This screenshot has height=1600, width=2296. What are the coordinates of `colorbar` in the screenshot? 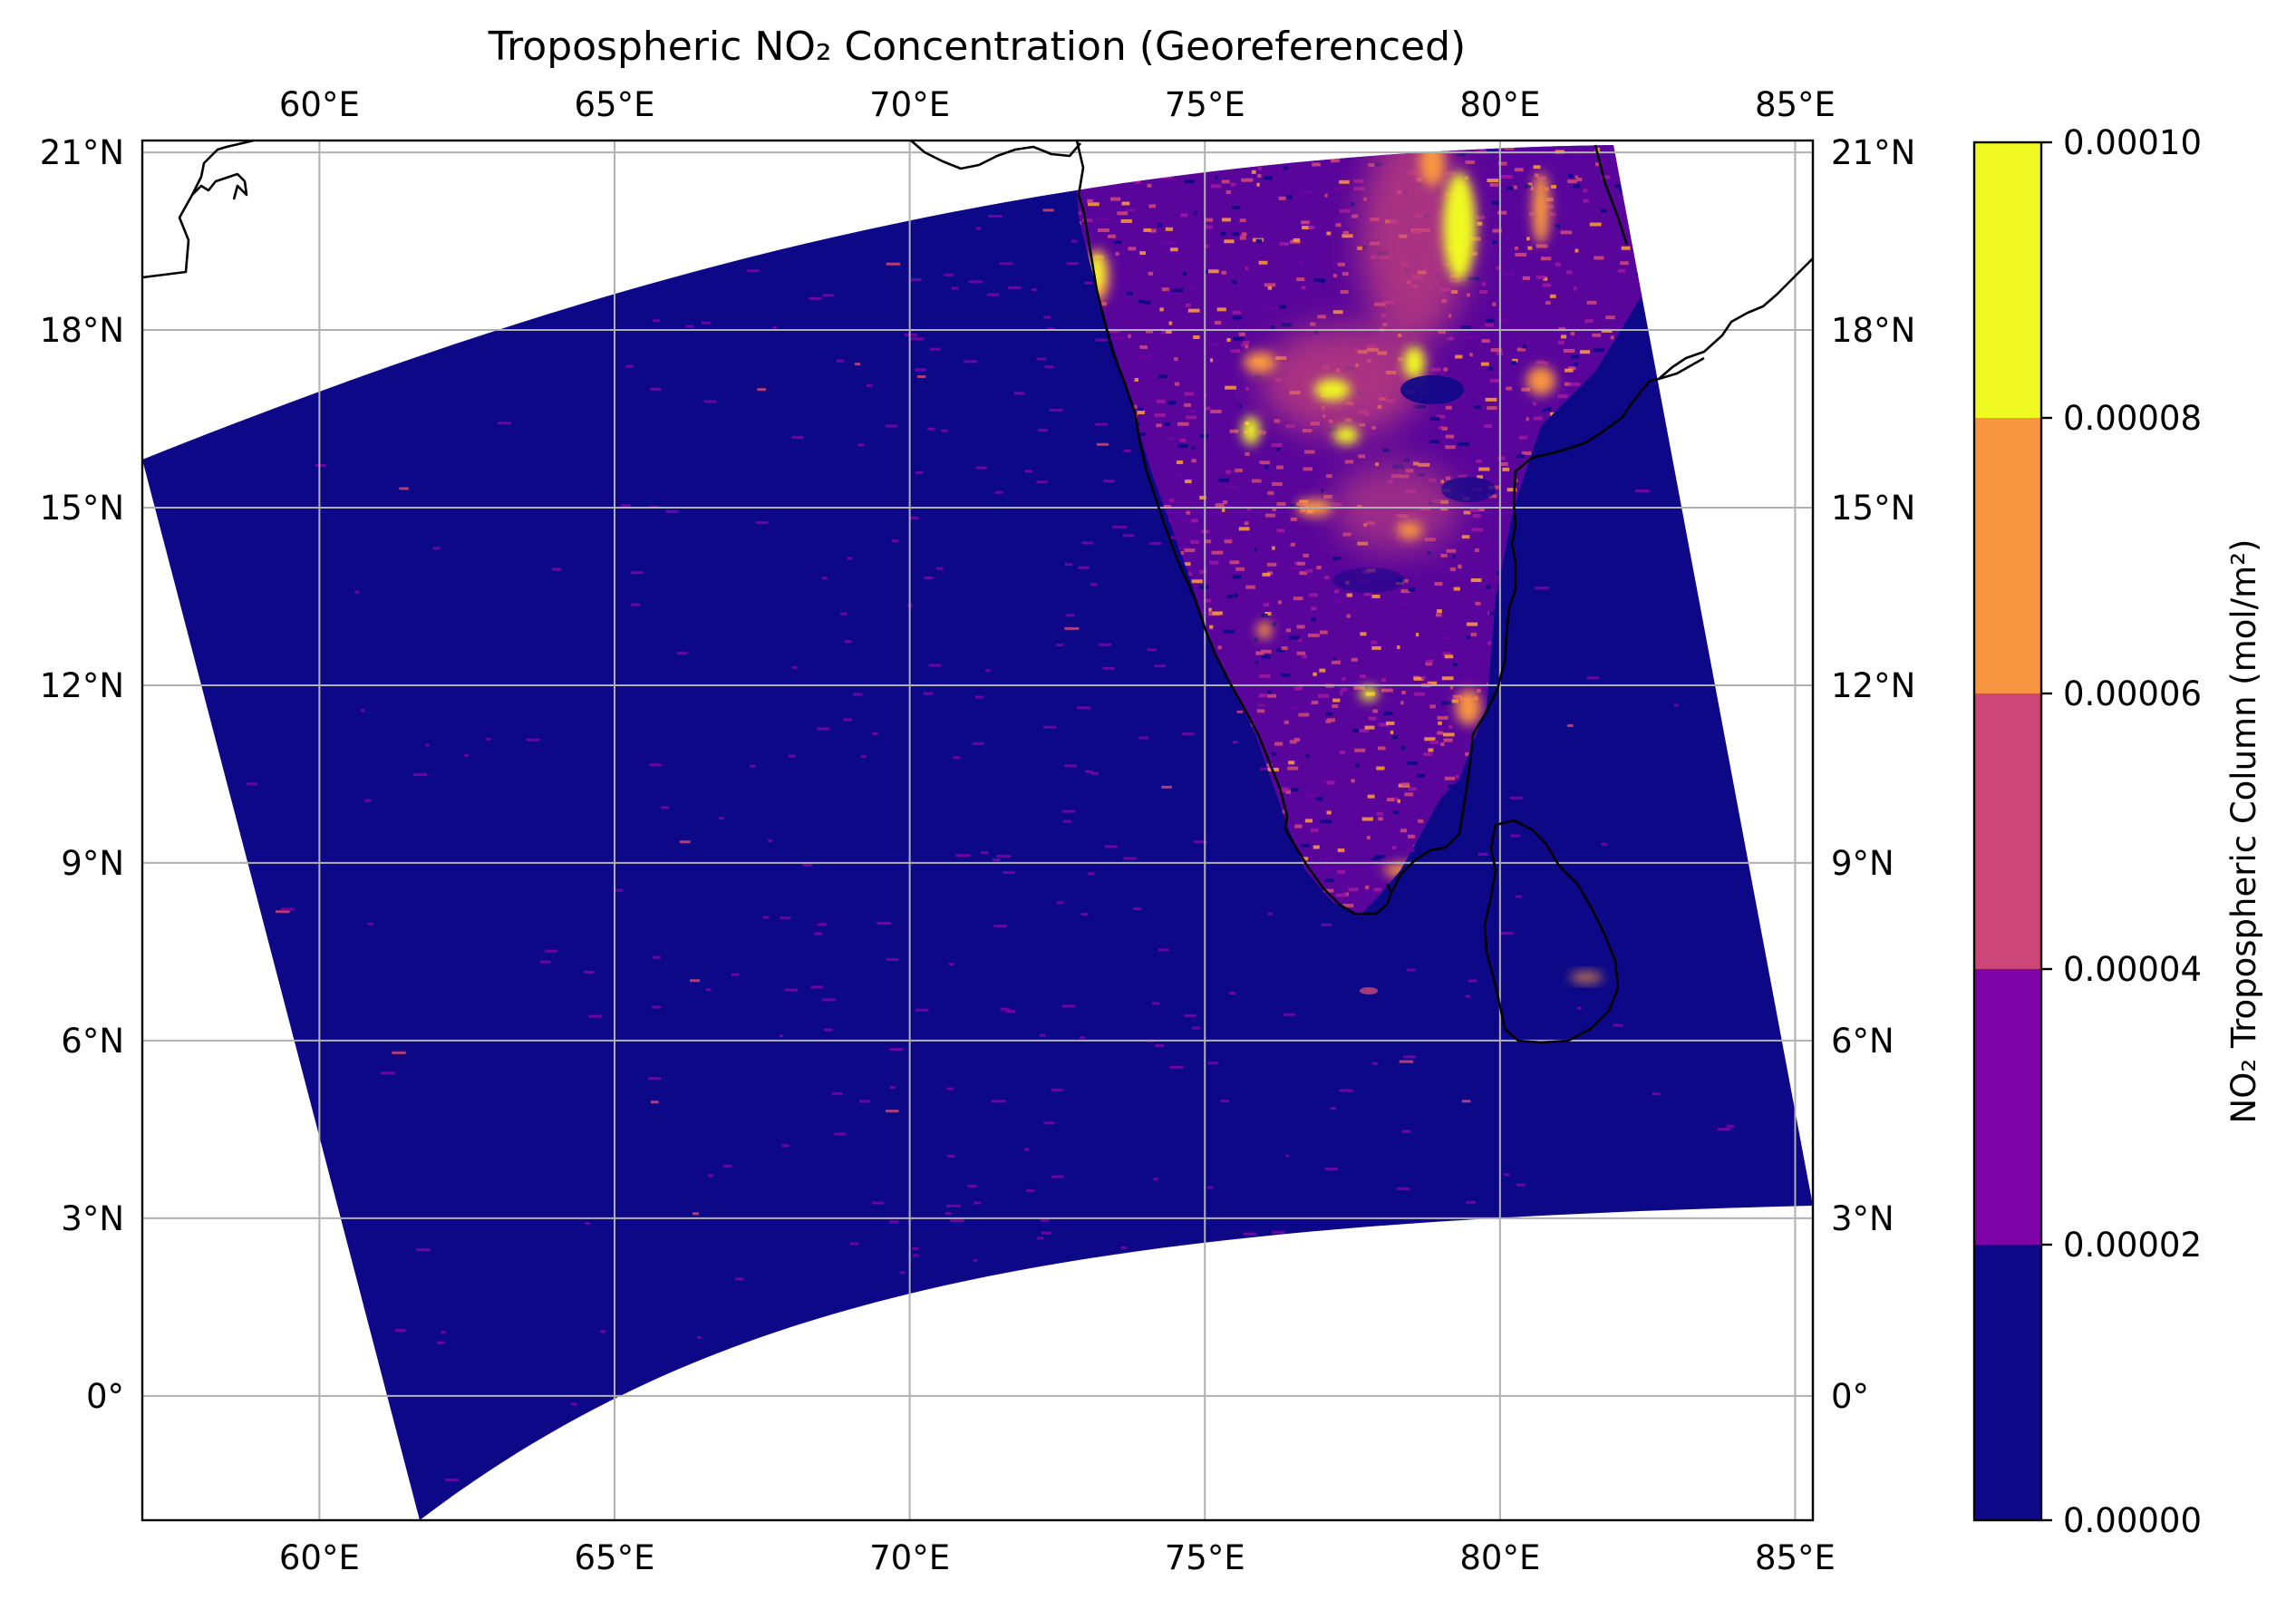 It's located at (2007, 831).